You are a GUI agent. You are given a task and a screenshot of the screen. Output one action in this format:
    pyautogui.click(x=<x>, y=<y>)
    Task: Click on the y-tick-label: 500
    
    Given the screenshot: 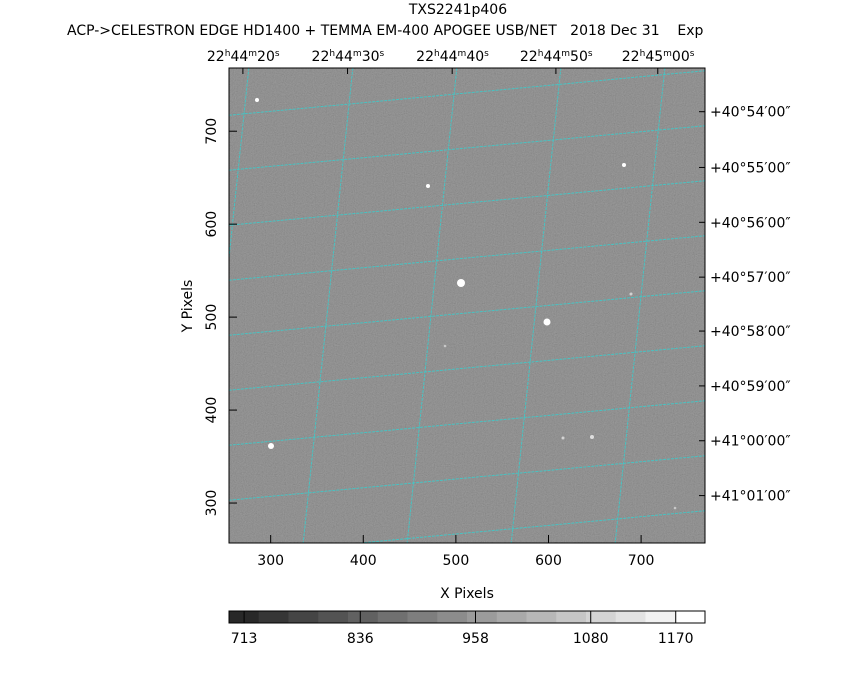 What is the action you would take?
    pyautogui.click(x=212, y=317)
    